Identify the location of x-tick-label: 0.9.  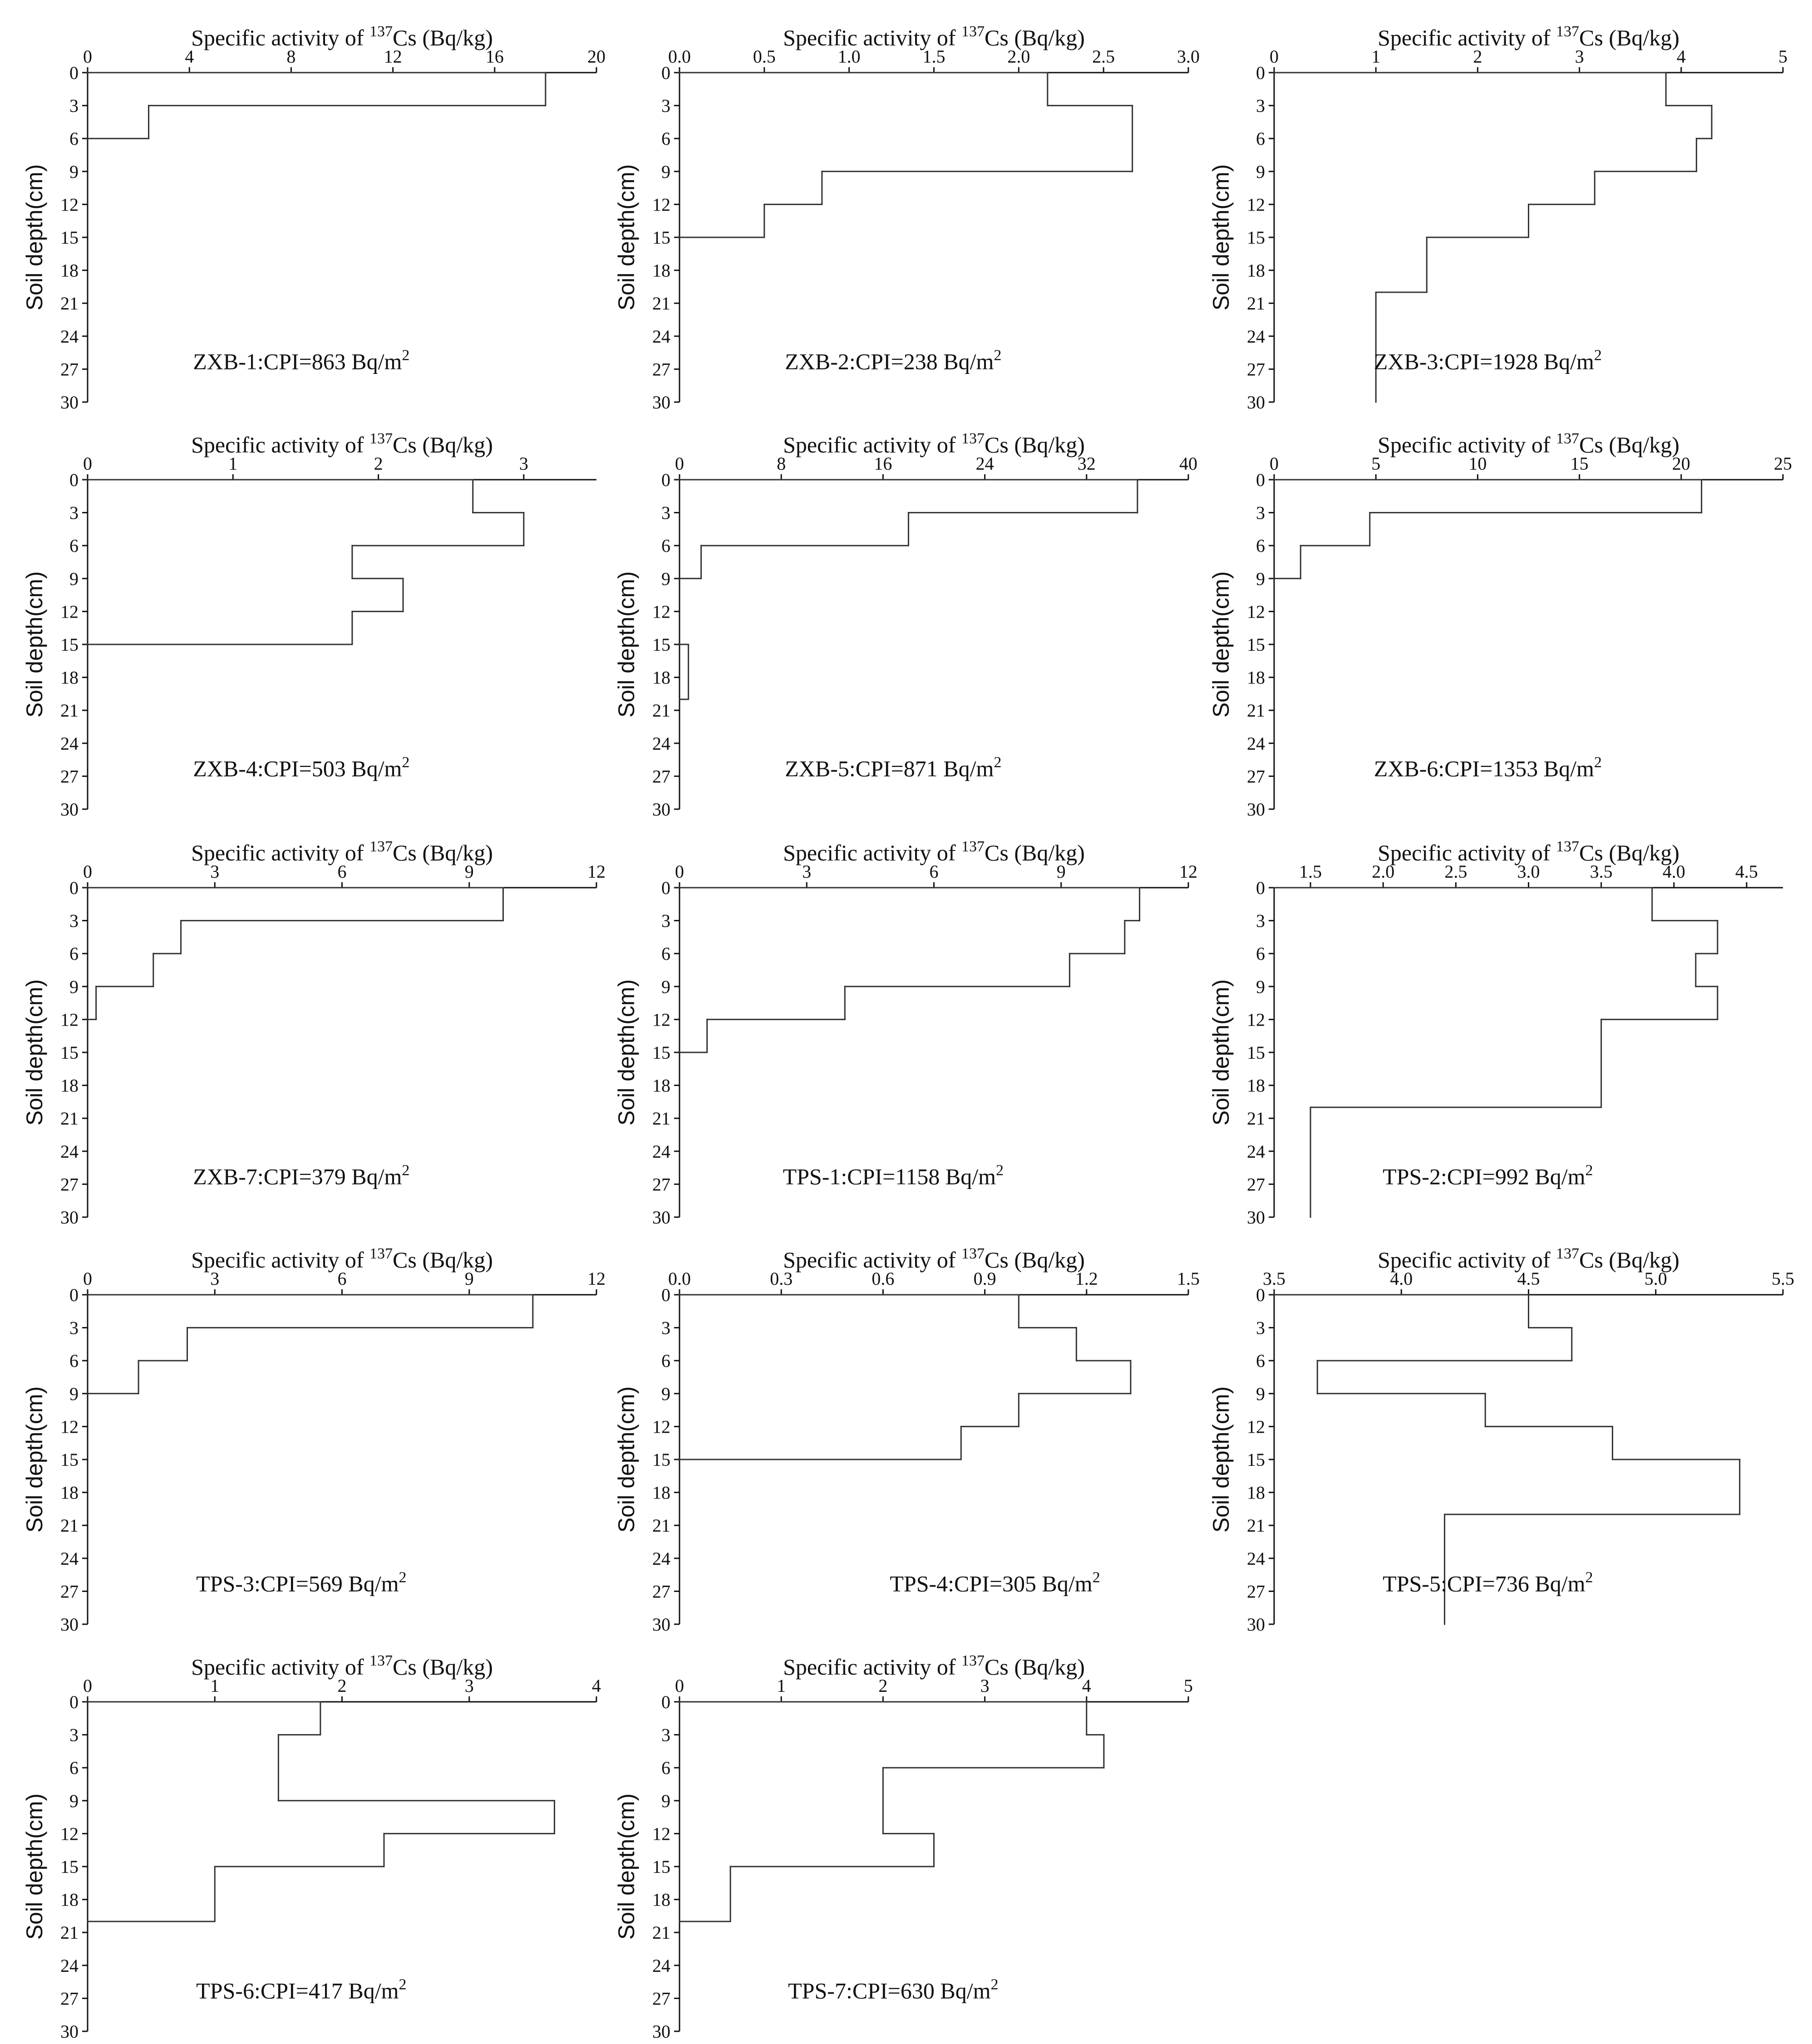
(985, 1278).